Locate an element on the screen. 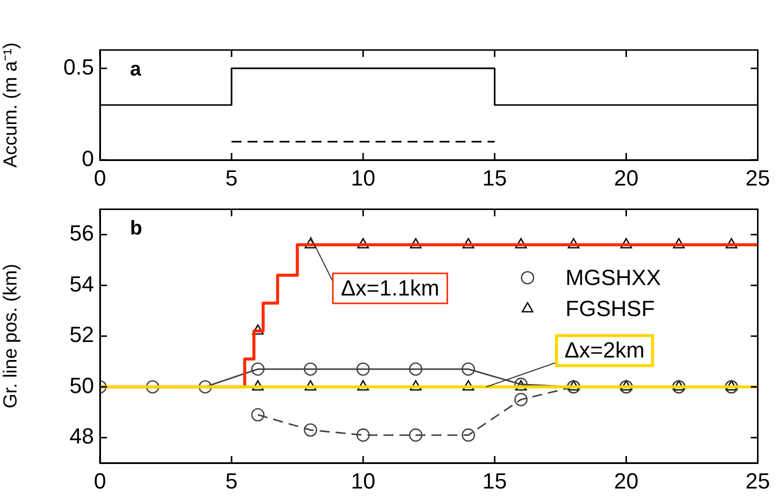 The width and height of the screenshot is (776, 503). series-label: Δx=1.1km is located at coordinates (390, 287).